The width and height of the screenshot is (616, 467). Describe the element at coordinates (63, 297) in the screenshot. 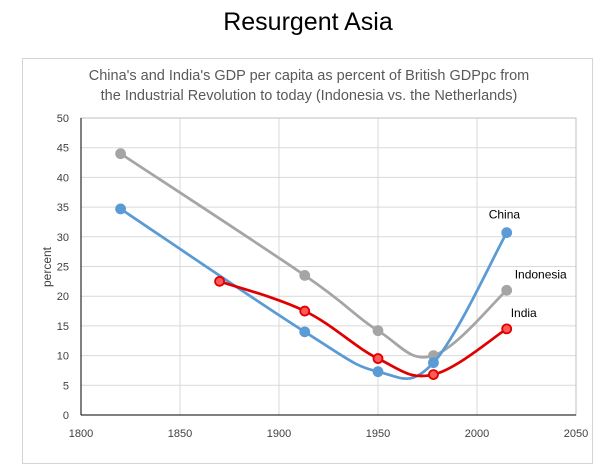

I see `y-tick-label: 20` at that location.